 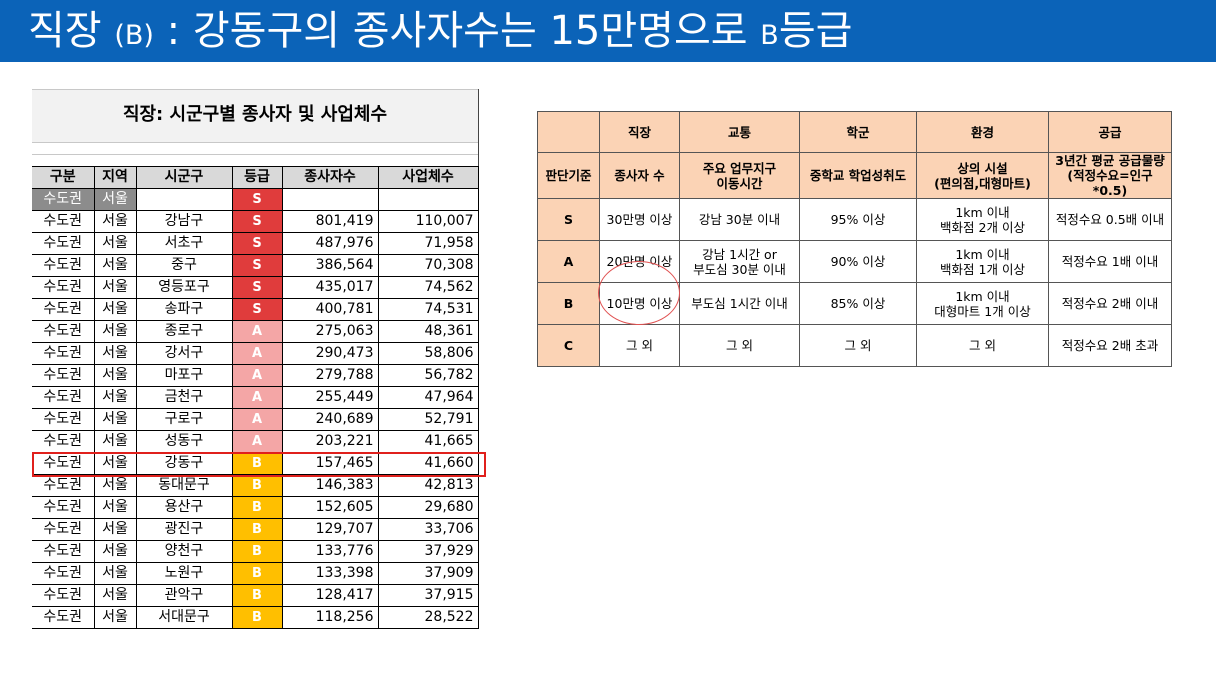 What do you see at coordinates (184, 617) in the screenshot?
I see `district-cell: 서대문구` at bounding box center [184, 617].